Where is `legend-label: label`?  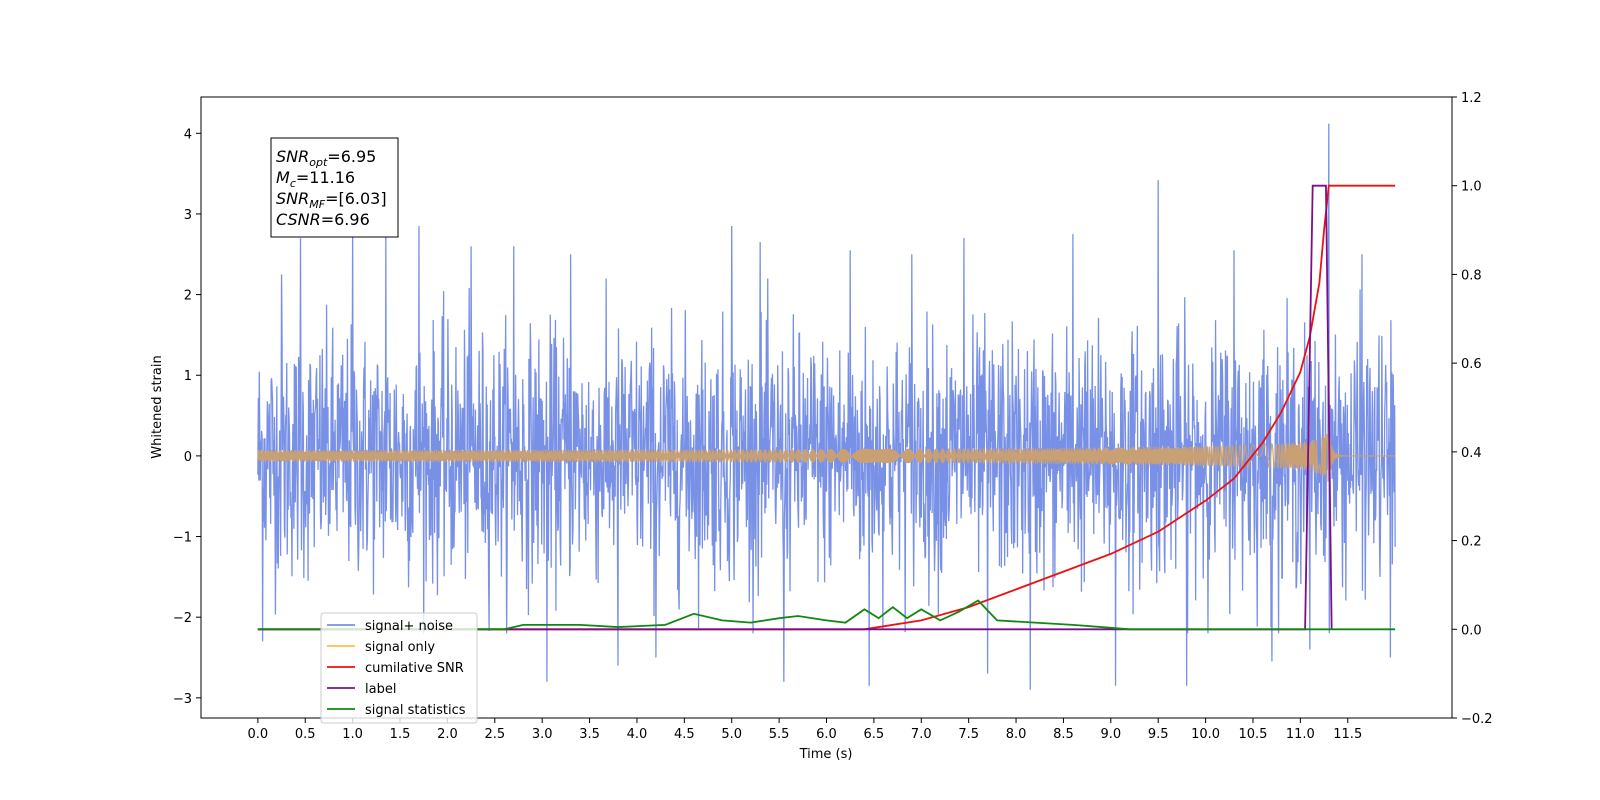 legend-label: label is located at coordinates (380, 689).